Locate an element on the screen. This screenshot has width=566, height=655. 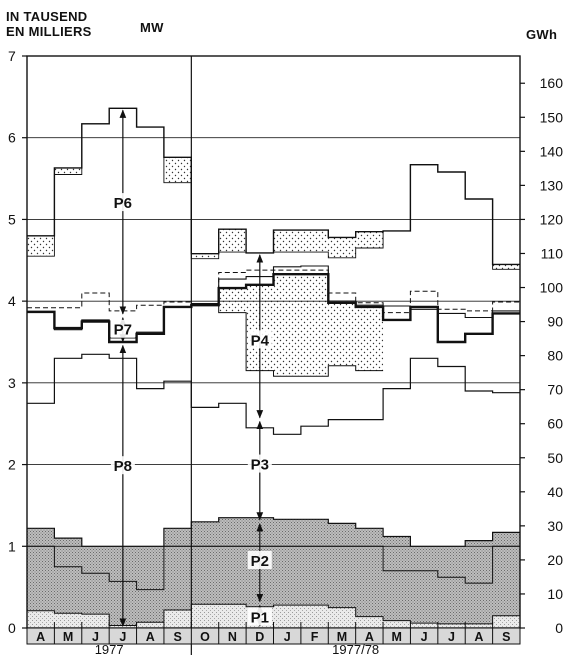
right-axis-unit: GWh is located at coordinates (542, 34).